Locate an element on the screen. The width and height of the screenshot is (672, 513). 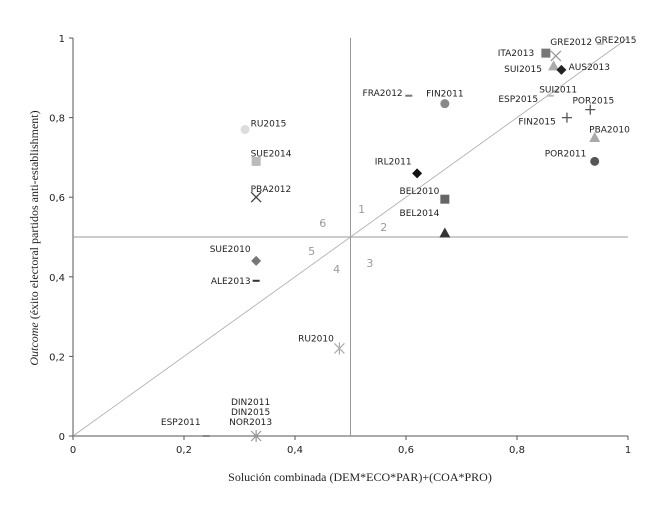
data-point-label: SUE2010 is located at coordinates (230, 250).